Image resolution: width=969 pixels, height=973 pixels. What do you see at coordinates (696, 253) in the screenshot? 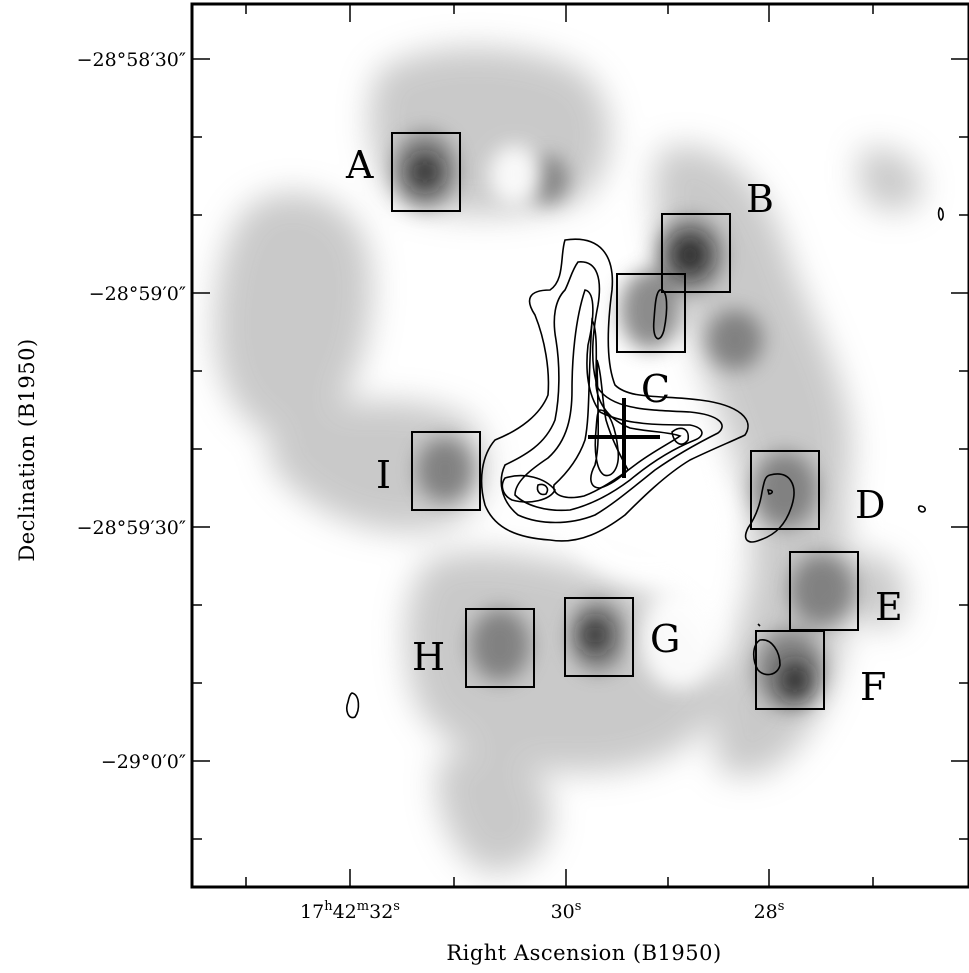
I see `region-box-b` at bounding box center [696, 253].